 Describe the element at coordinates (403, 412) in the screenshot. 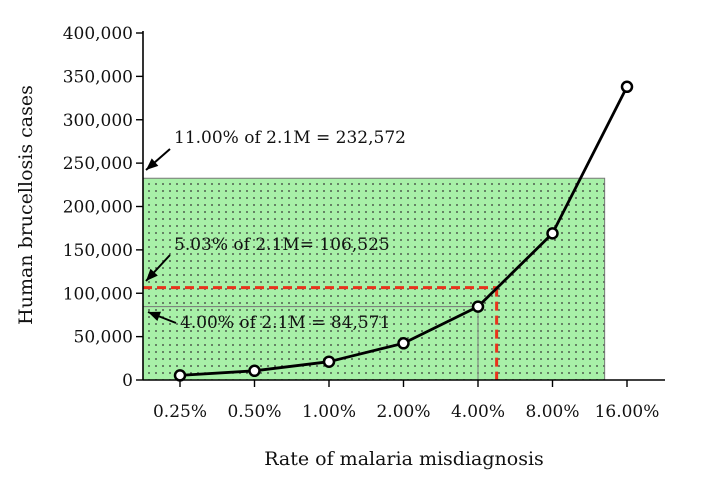

I see `x-tick-label: 2.00%` at that location.